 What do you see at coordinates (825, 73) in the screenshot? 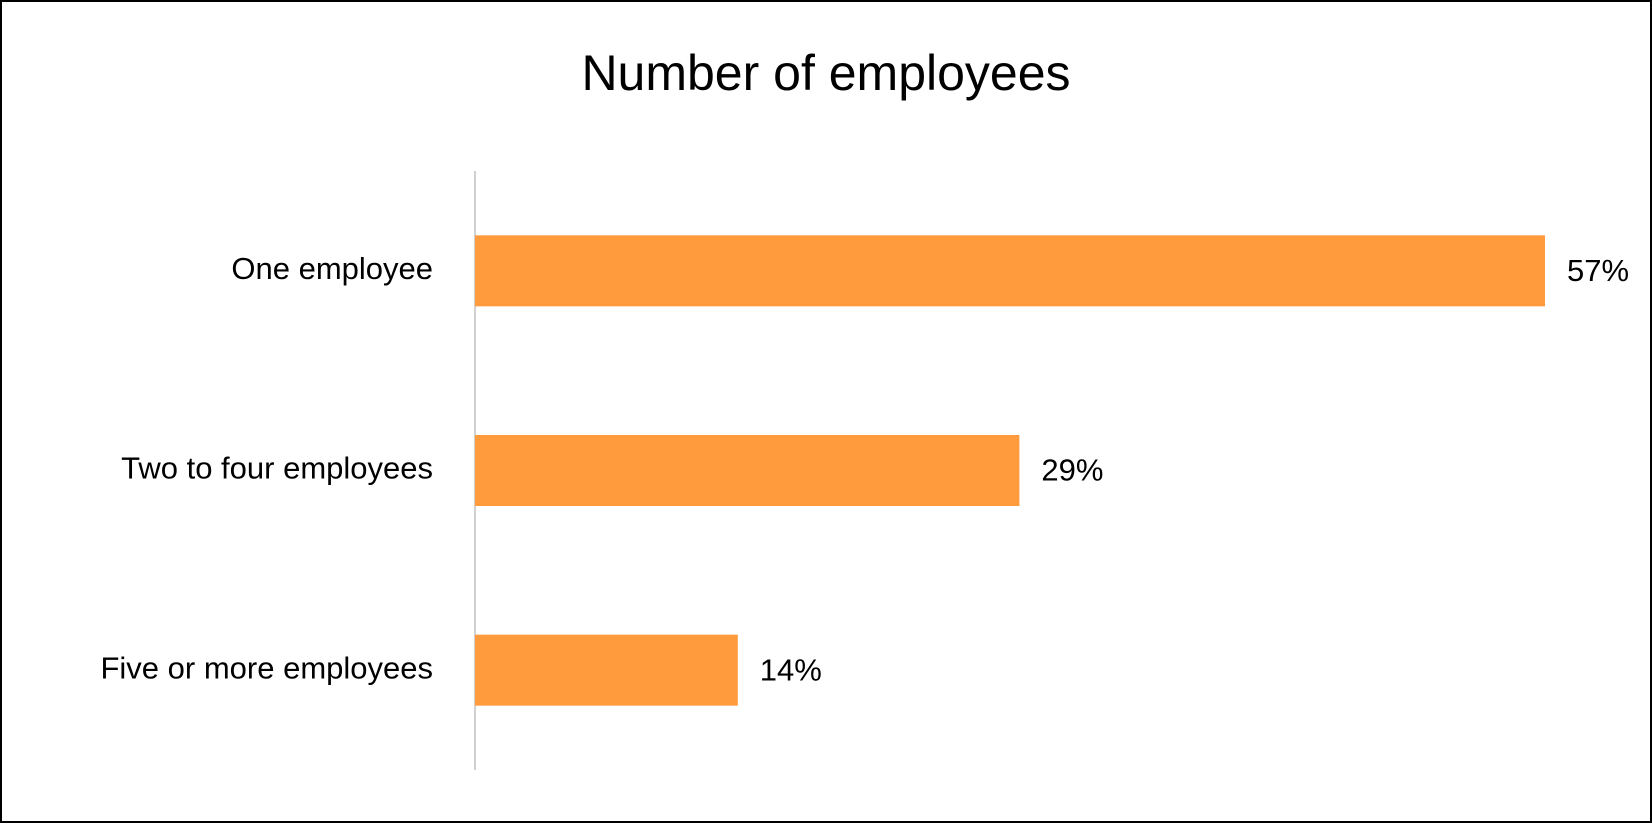
I see `chart-title: Number of employees` at bounding box center [825, 73].